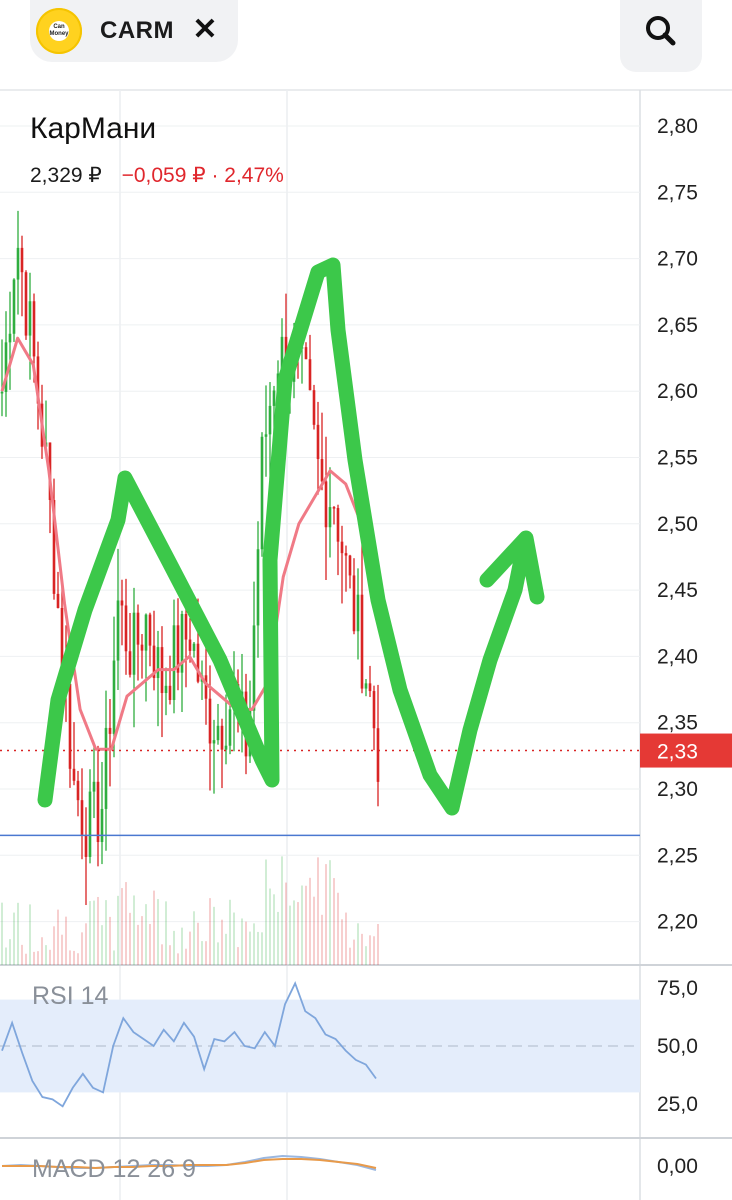 The height and width of the screenshot is (1200, 732). What do you see at coordinates (677, 752) in the screenshot?
I see `current-price-tag-label: 2,33` at bounding box center [677, 752].